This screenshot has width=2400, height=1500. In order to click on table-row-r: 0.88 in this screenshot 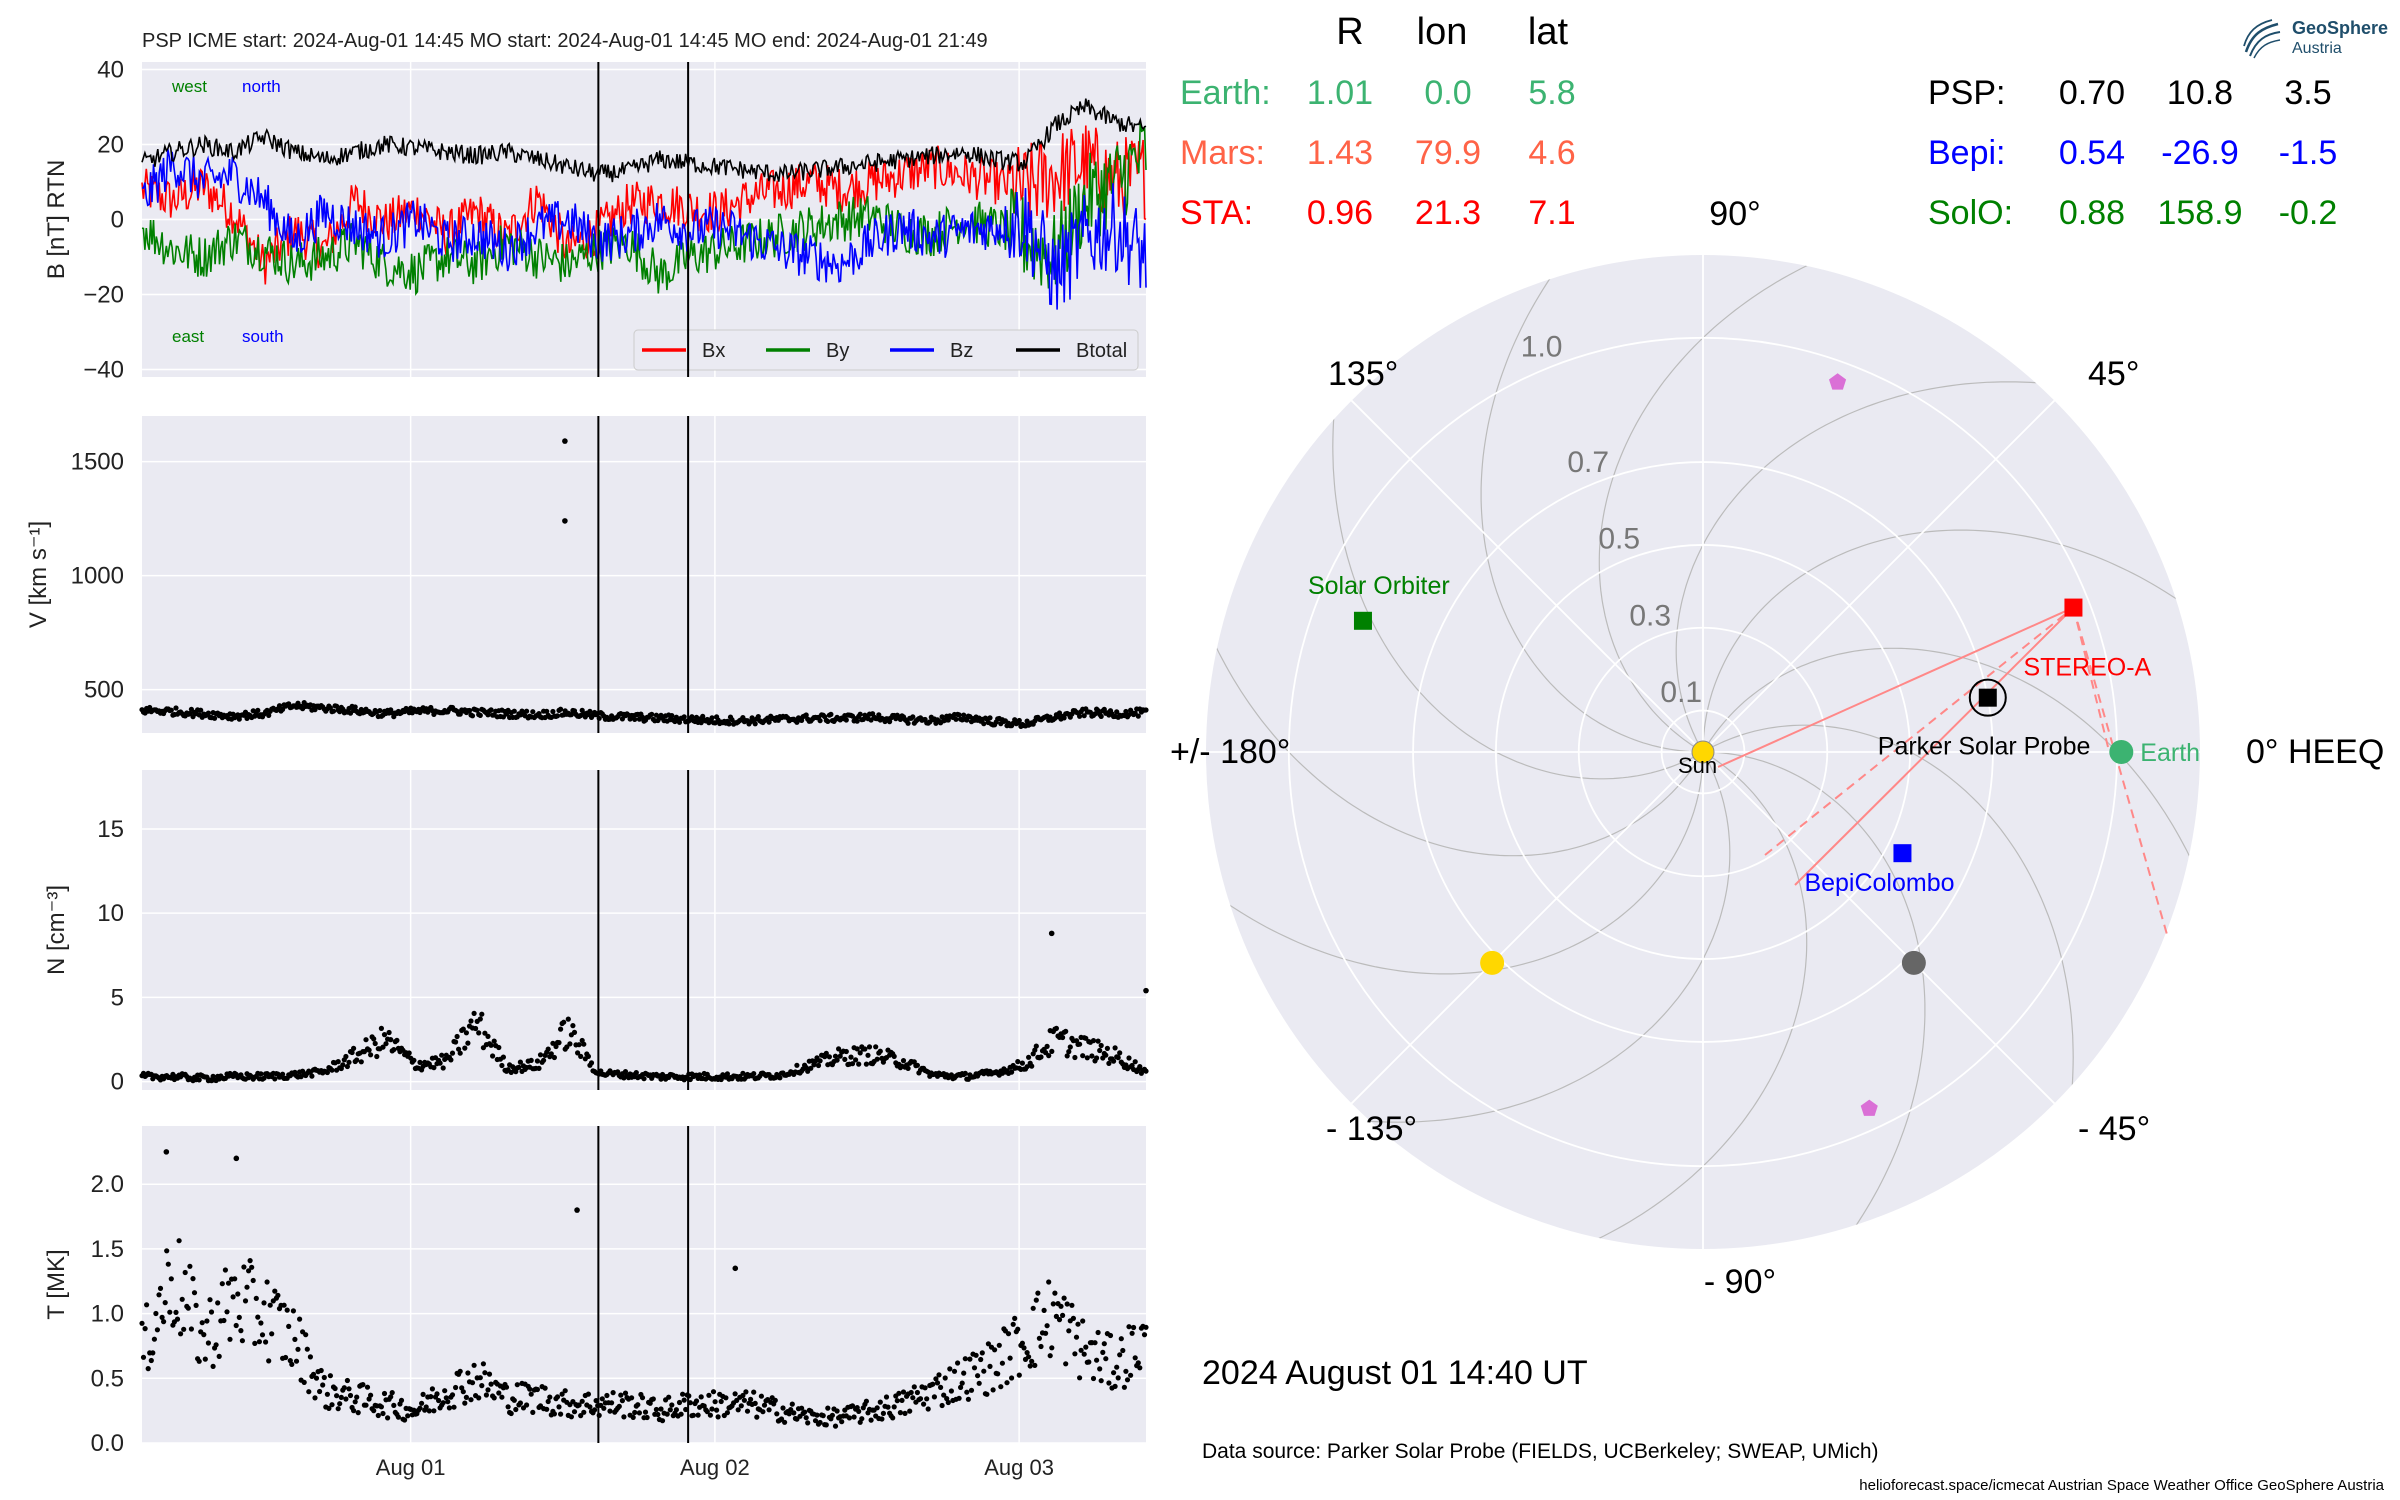, I will do `click(2092, 213)`.